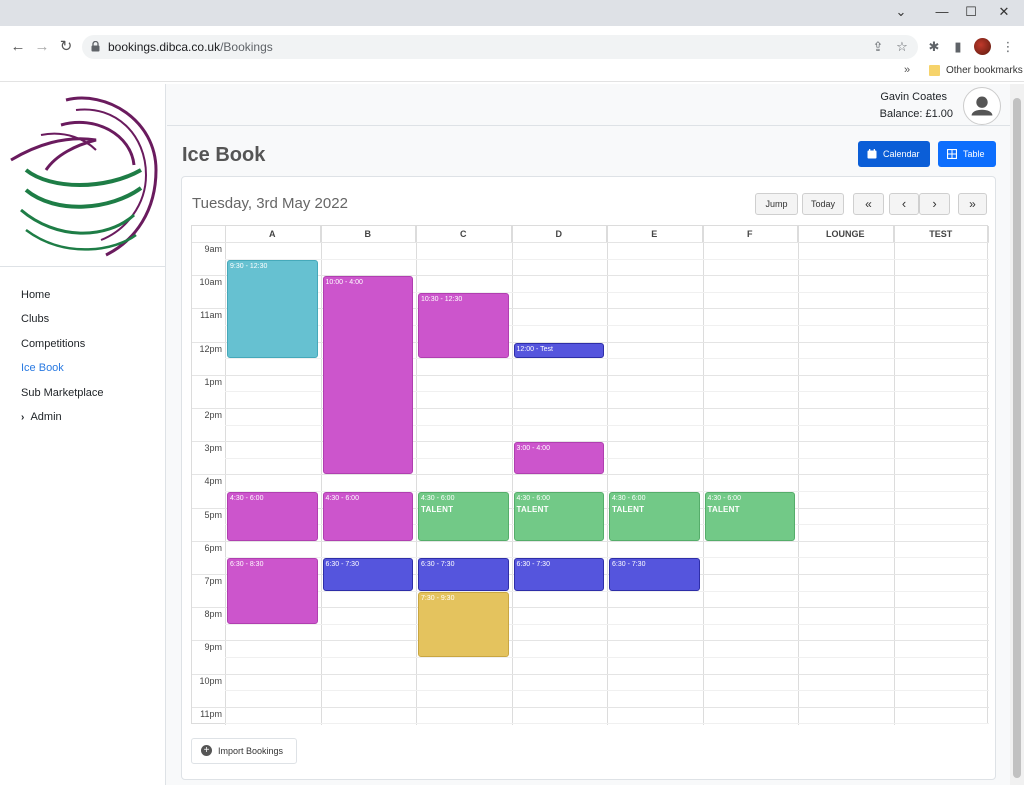 The width and height of the screenshot is (1024, 785). Describe the element at coordinates (272, 309) in the screenshot. I see `booking-event: 9:30 - 12:30` at that location.